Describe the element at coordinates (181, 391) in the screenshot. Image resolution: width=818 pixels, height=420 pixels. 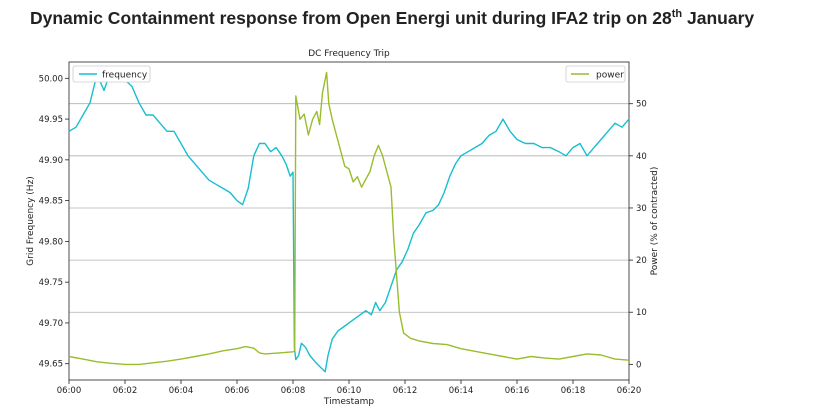
I see `x-tick-label: 06:04` at that location.